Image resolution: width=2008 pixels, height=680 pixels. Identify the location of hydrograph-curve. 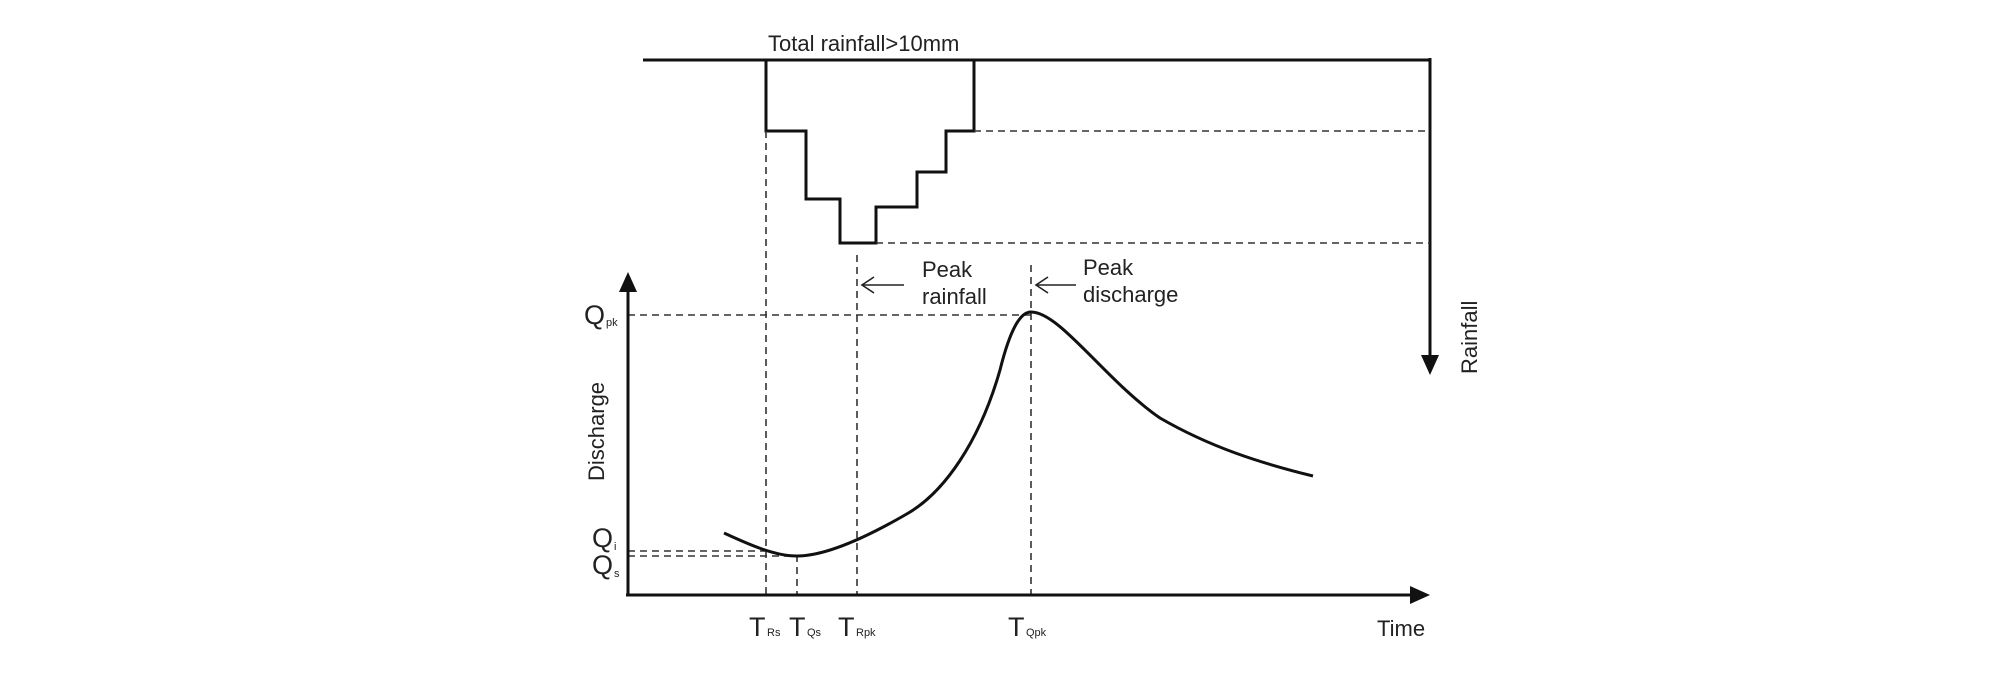
(1018, 434).